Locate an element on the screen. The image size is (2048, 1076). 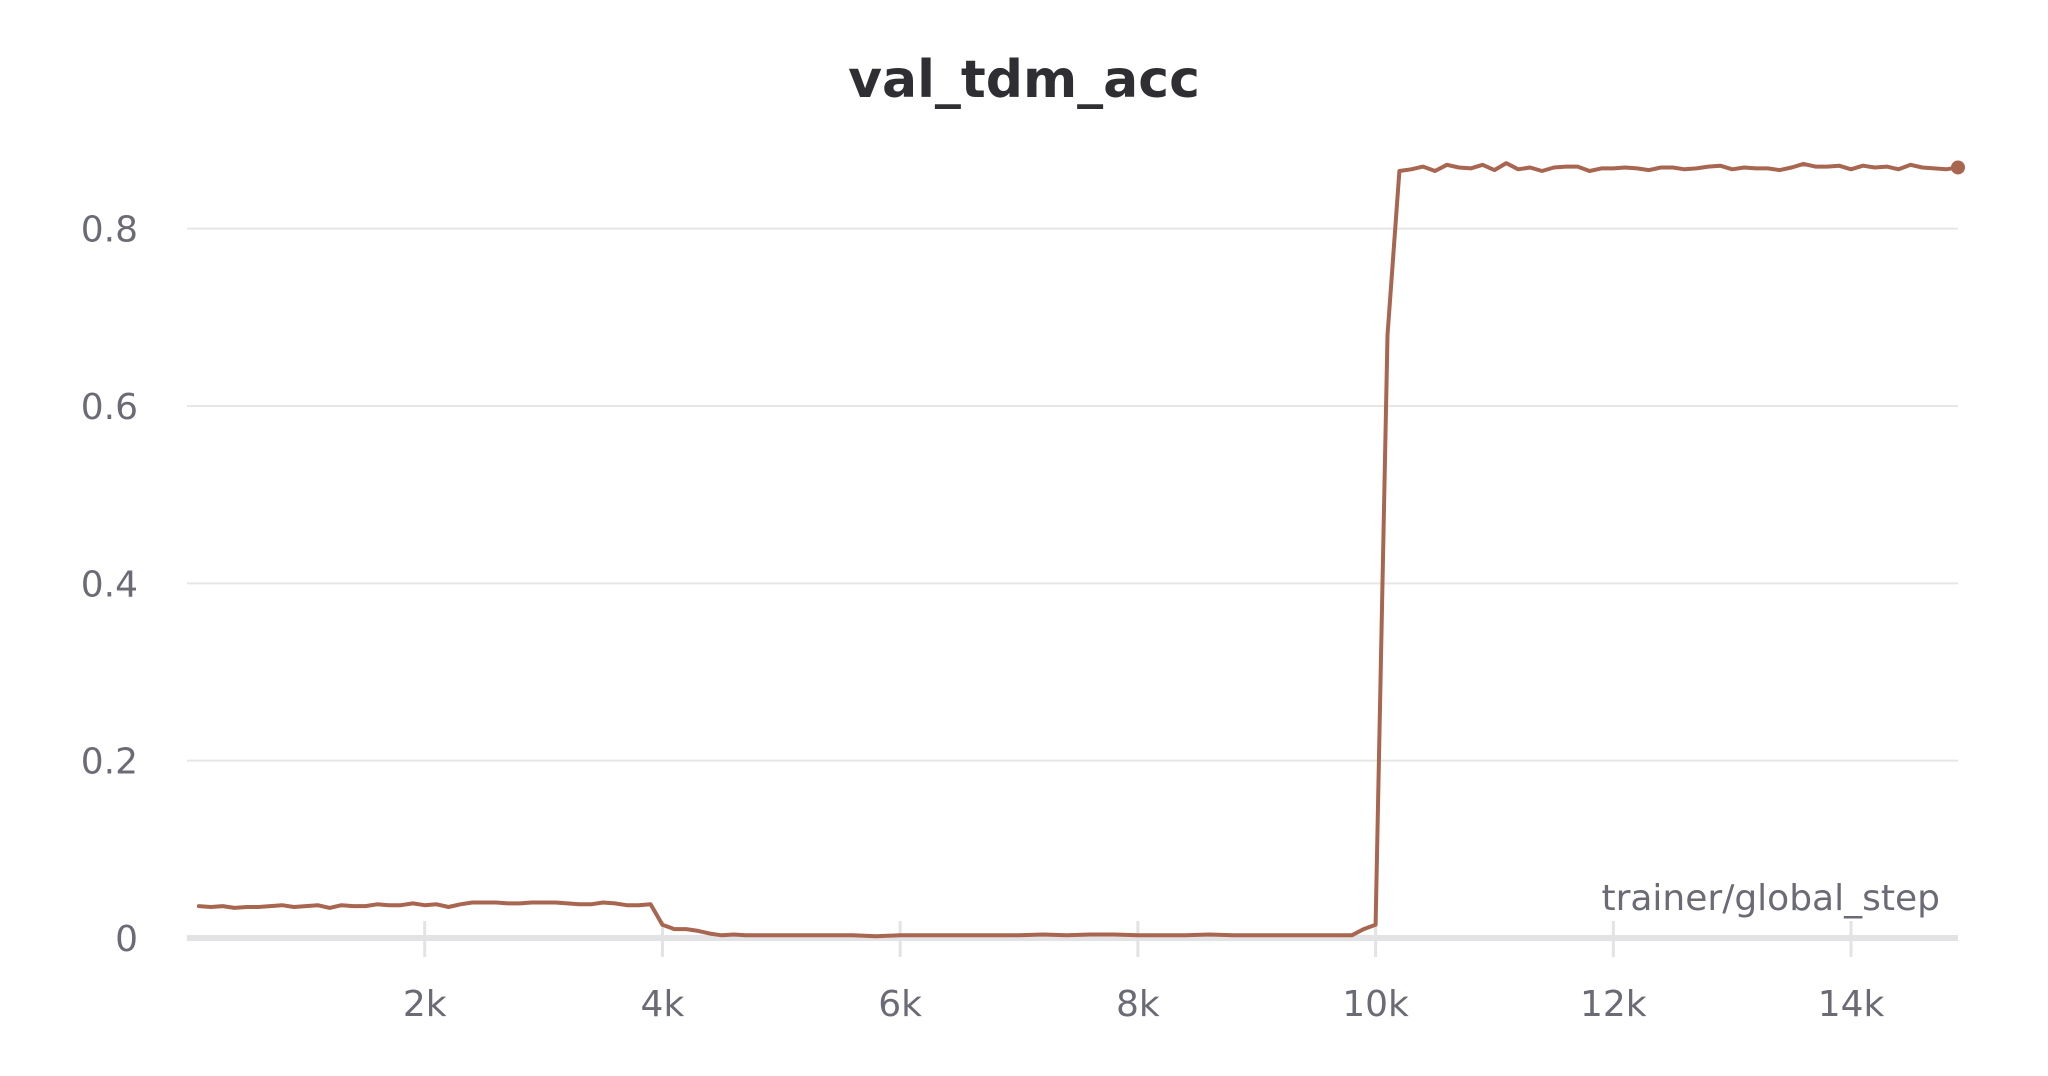
y-tick-label: 0.8 is located at coordinates (109, 230).